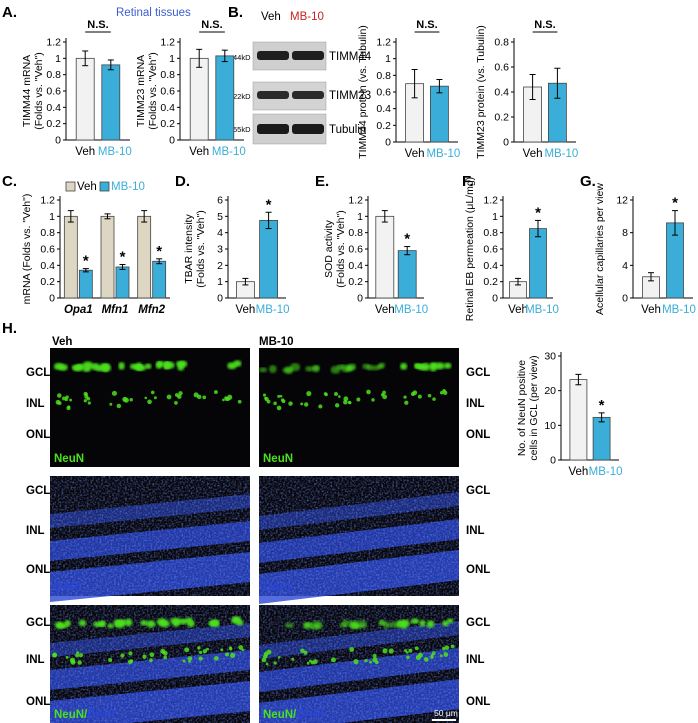 This screenshot has width=698, height=723. Describe the element at coordinates (9, 181) in the screenshot. I see `panel-label-c: C.` at that location.